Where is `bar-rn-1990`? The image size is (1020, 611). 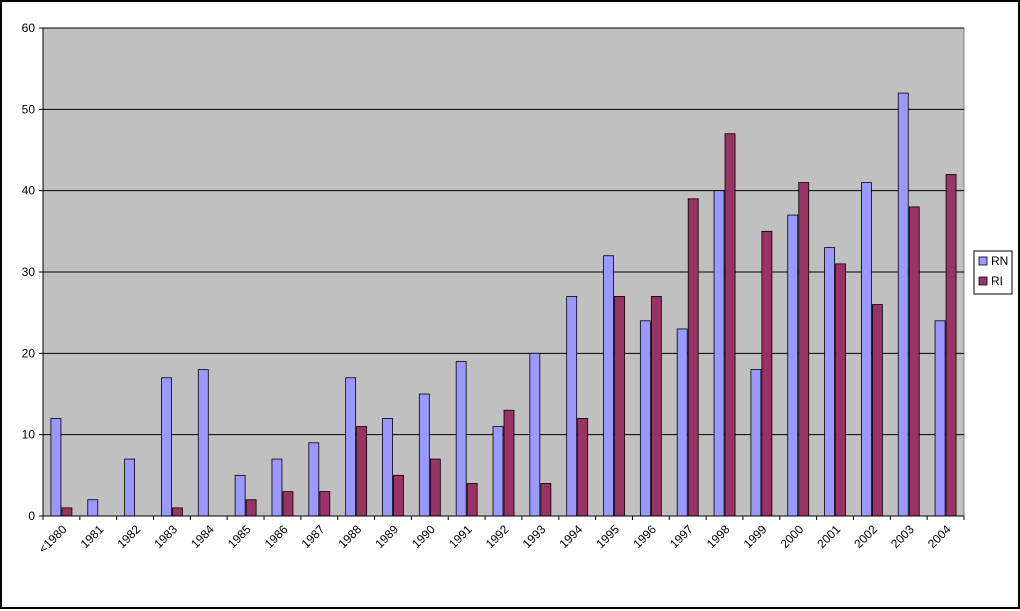
bar-rn-1990 is located at coordinates (424, 455).